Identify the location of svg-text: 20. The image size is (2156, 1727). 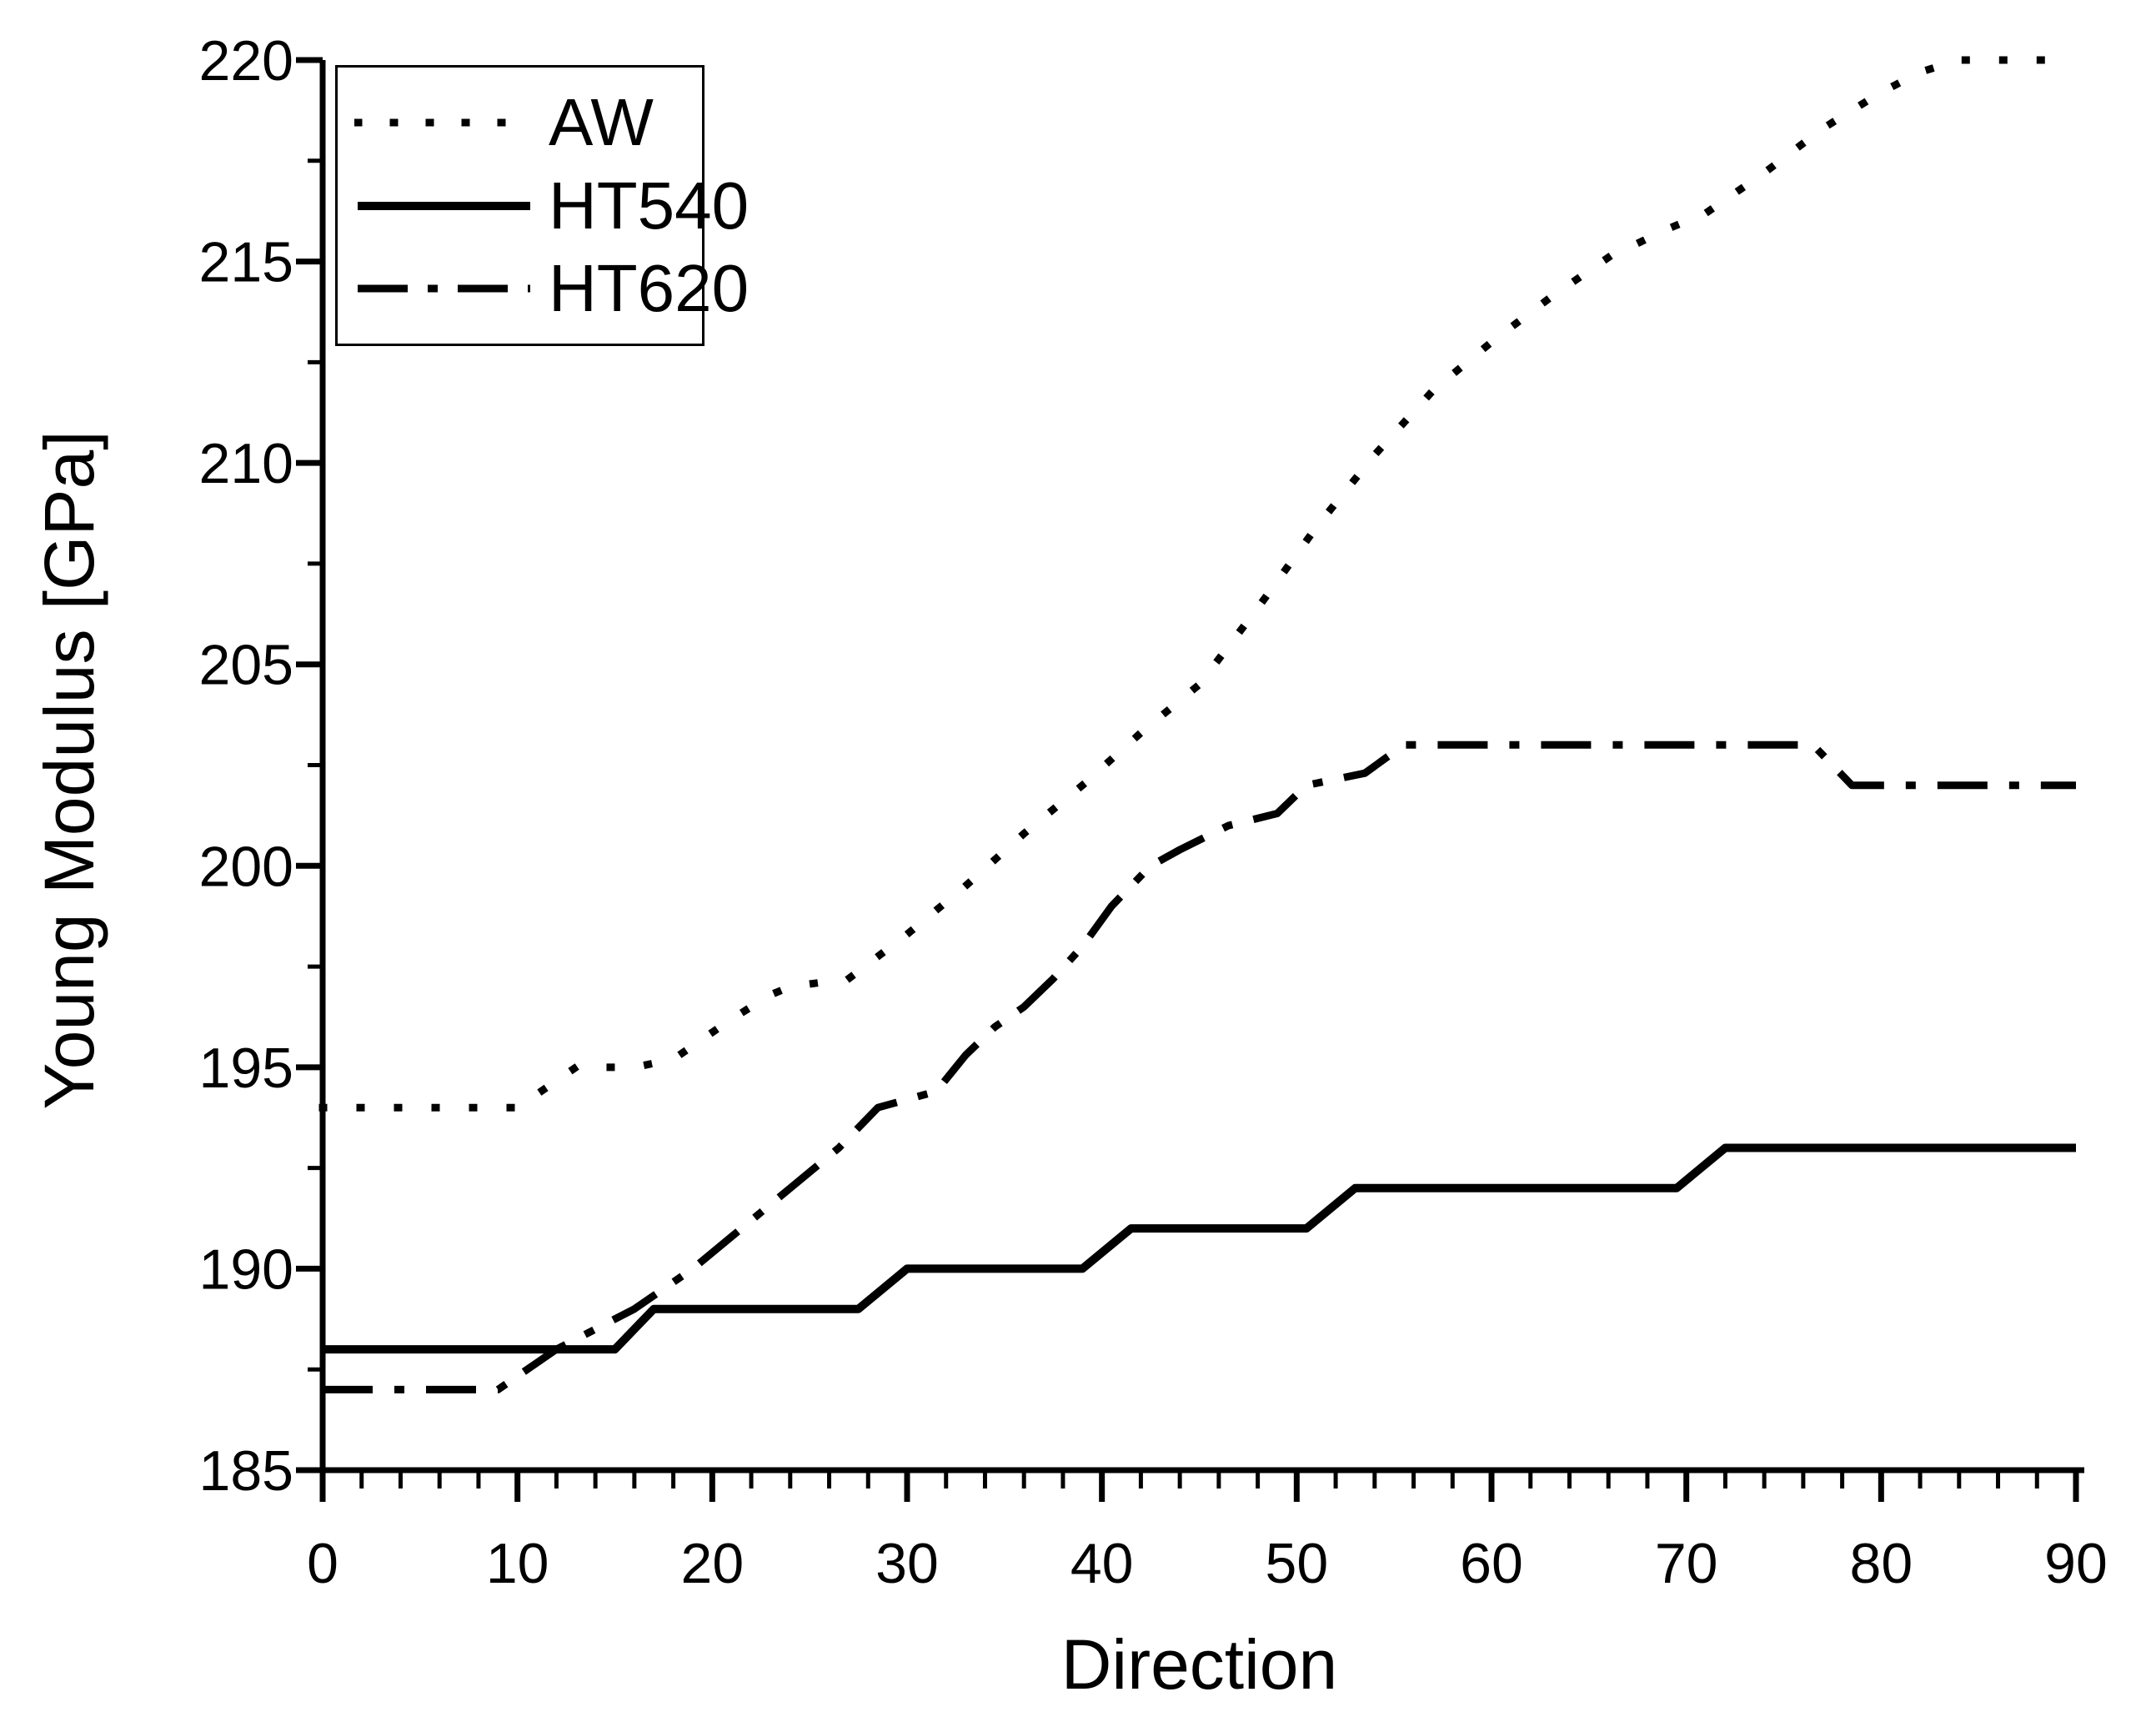
(713, 1563).